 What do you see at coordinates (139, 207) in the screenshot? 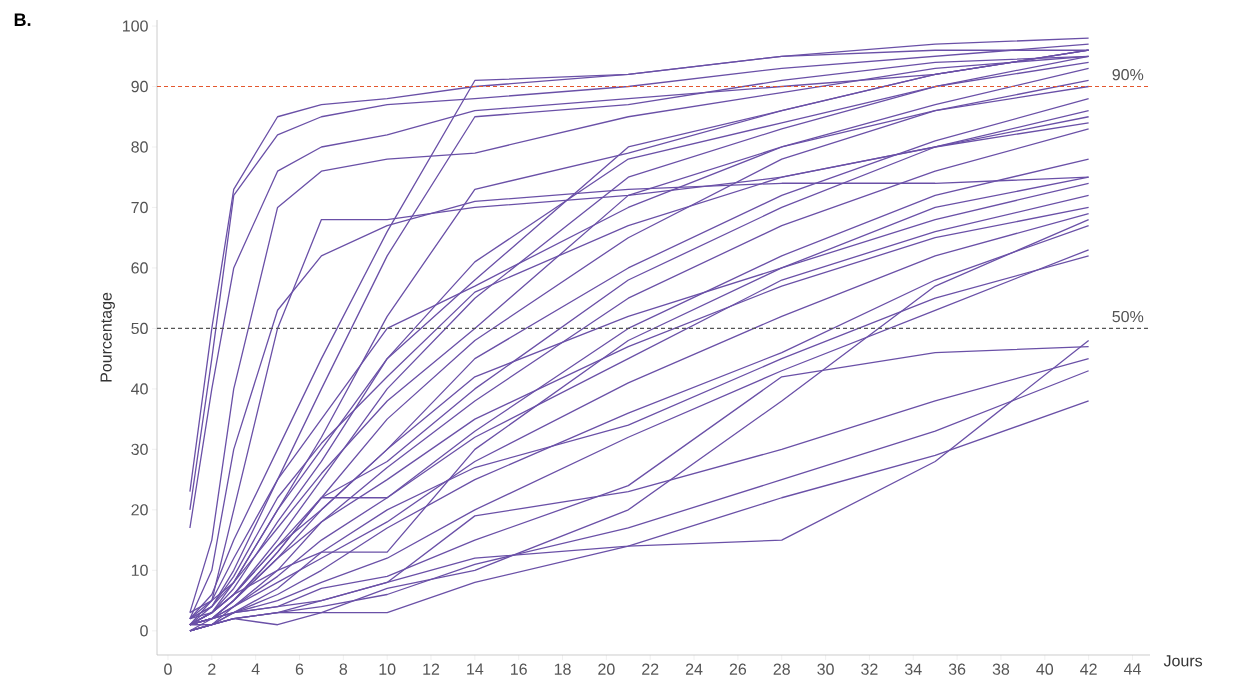
I see `y-tick-label: 70` at bounding box center [139, 207].